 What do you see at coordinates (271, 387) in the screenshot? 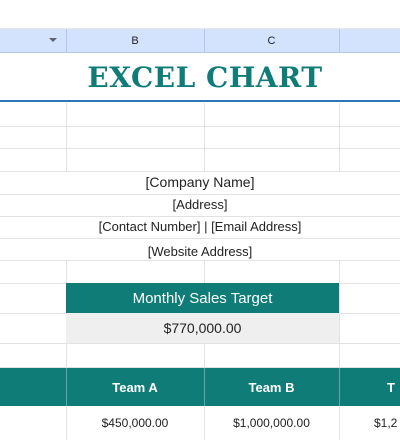
I see `team-b-header: Team B` at bounding box center [271, 387].